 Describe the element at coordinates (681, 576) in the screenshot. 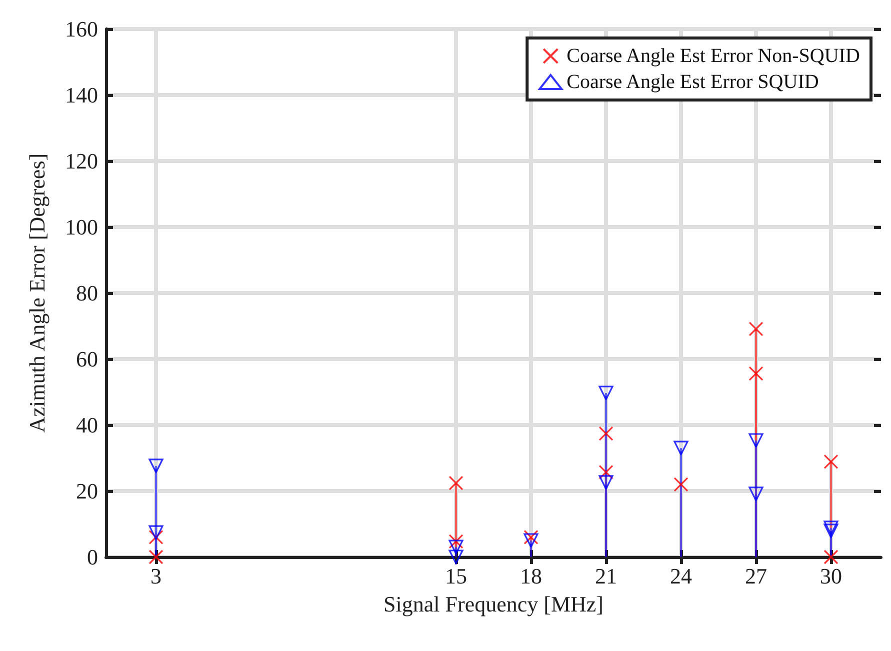

I see `x-tick-label: 24` at that location.